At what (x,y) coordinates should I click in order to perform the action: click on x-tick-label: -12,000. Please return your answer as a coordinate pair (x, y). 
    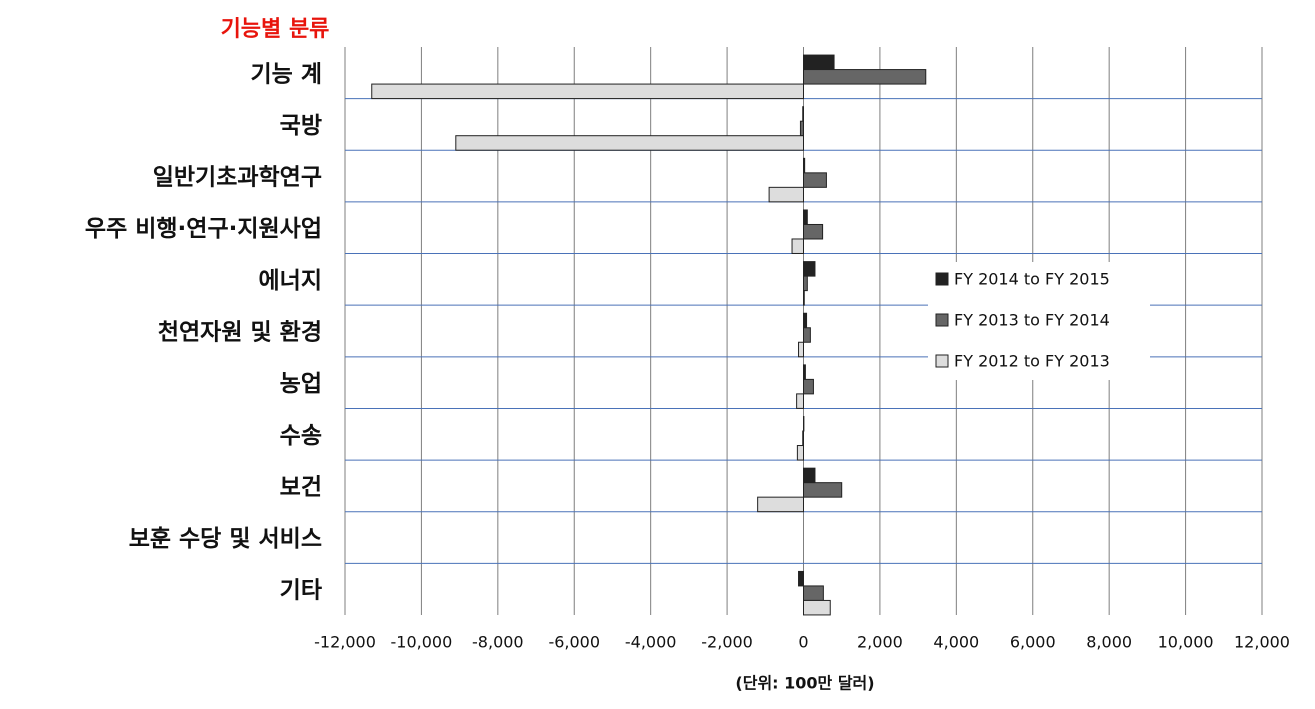
    Looking at the image, I should click on (345, 642).